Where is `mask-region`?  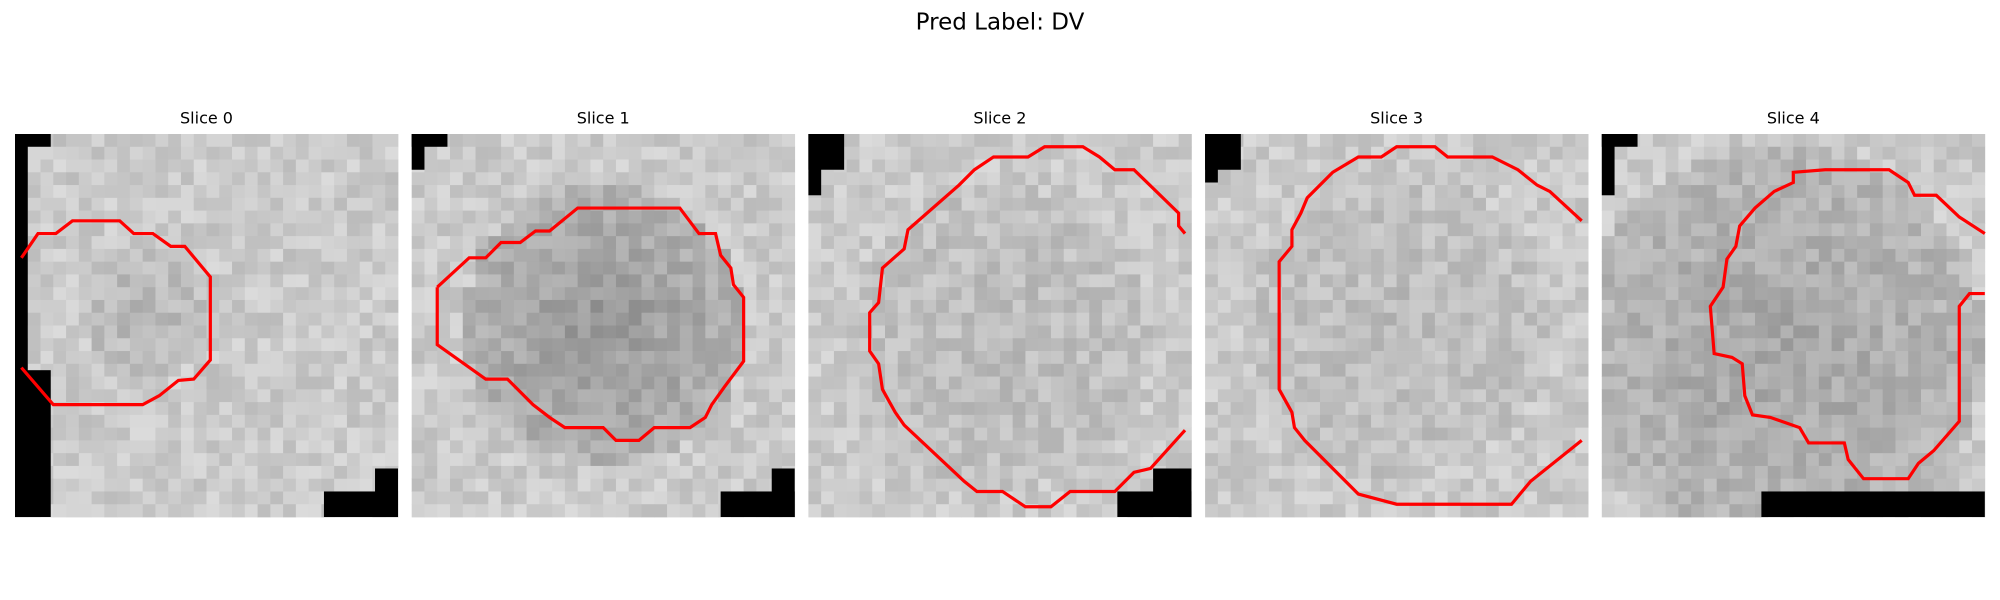
mask-region is located at coordinates (386, 492).